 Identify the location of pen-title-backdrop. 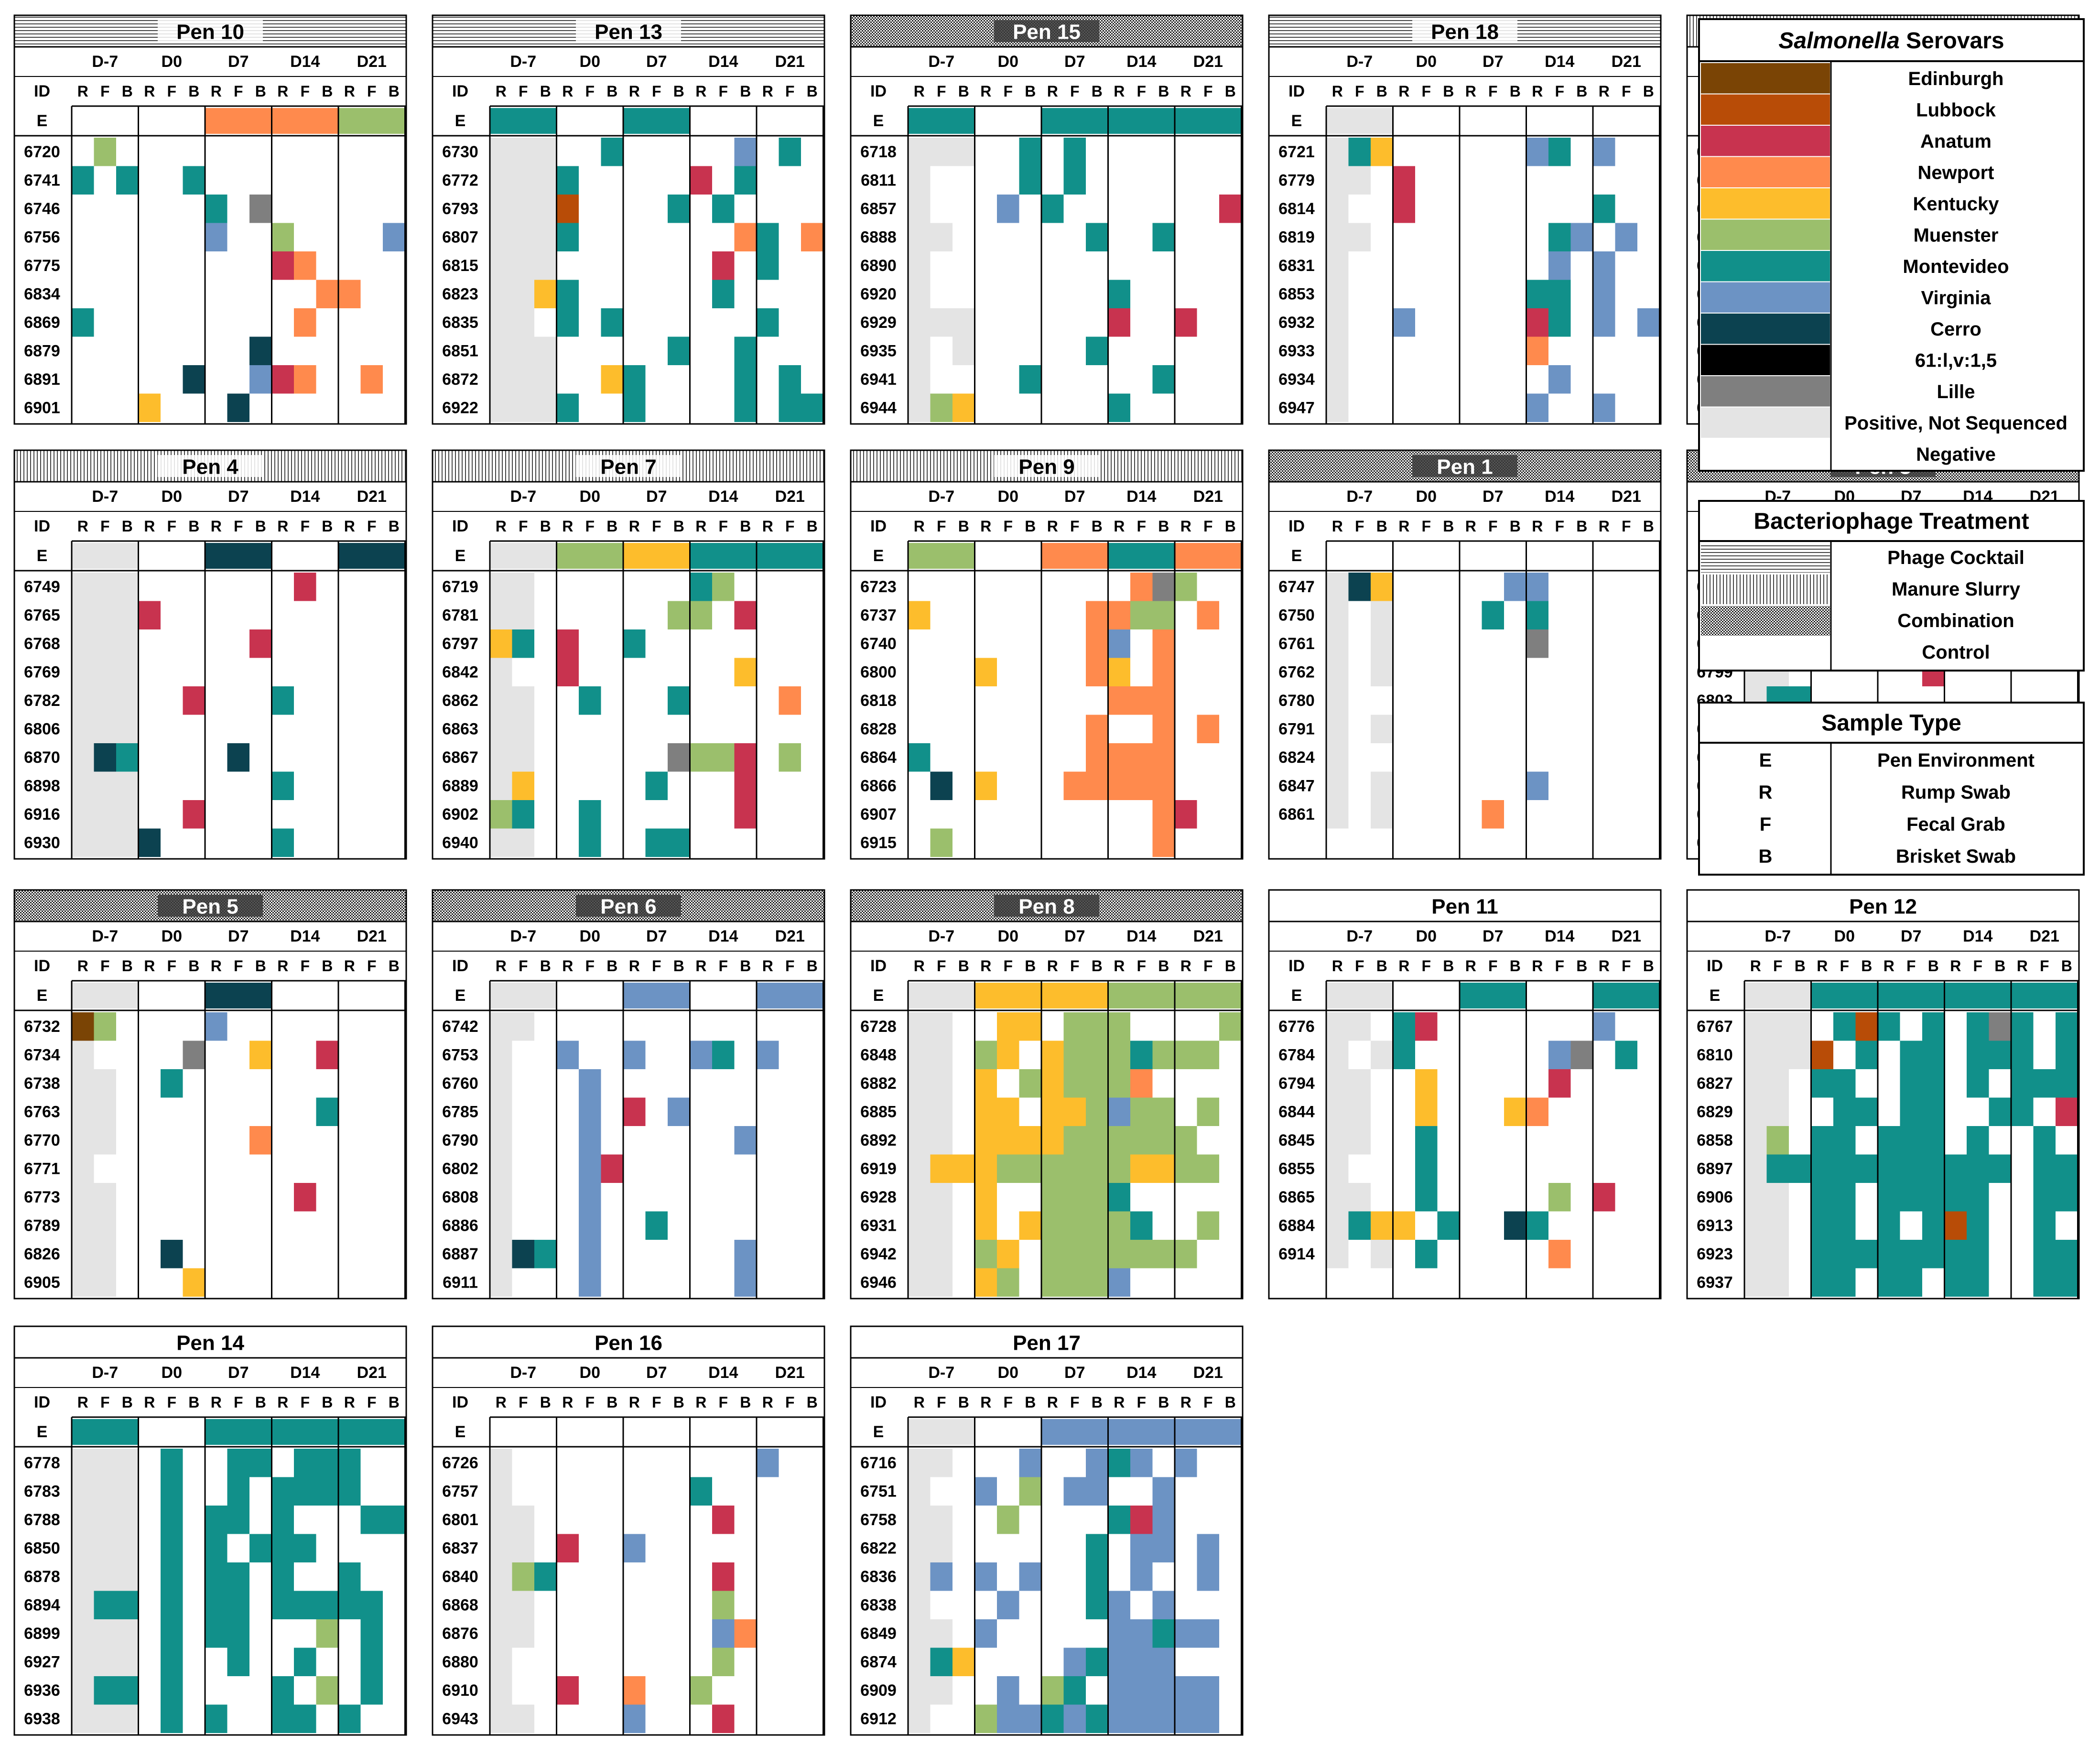
(628, 31).